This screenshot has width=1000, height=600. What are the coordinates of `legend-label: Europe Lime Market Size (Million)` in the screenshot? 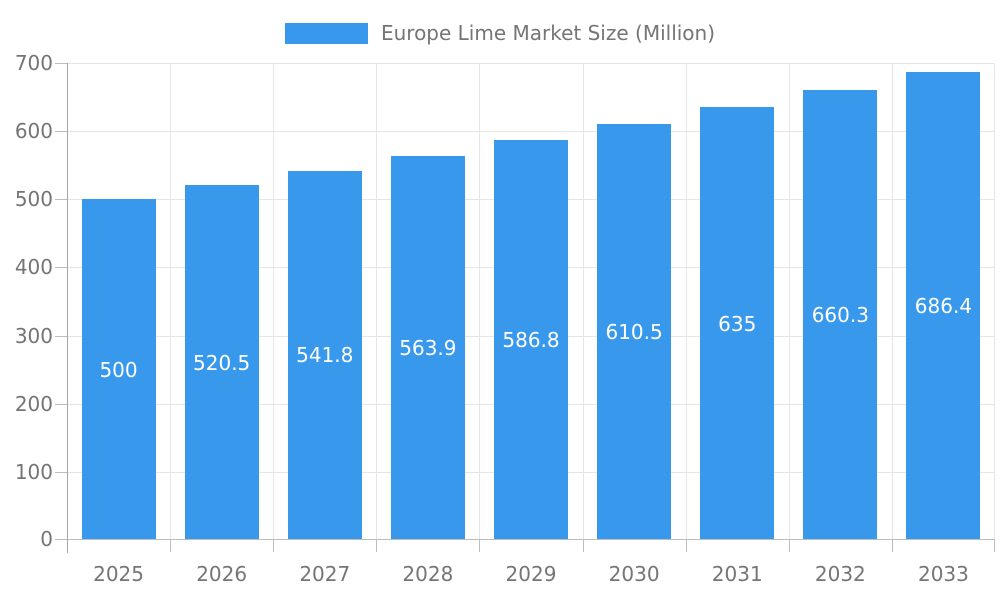 It's located at (548, 33).